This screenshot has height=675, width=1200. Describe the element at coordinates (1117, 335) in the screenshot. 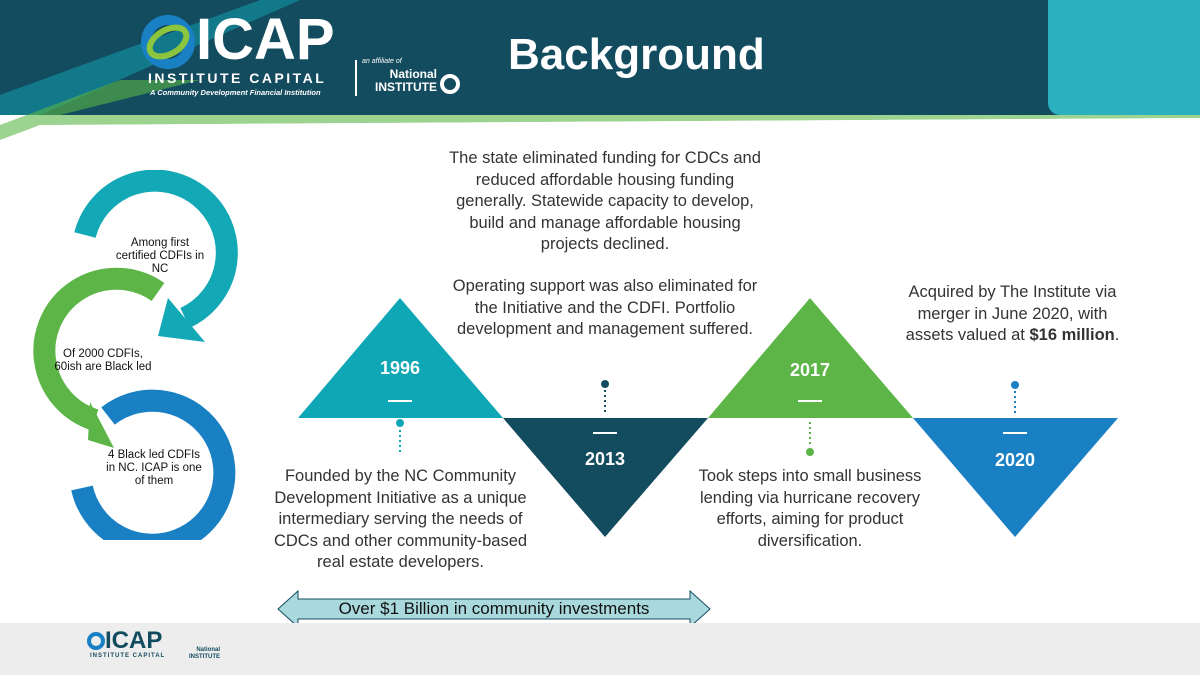

I see `event-2020-end: .` at that location.